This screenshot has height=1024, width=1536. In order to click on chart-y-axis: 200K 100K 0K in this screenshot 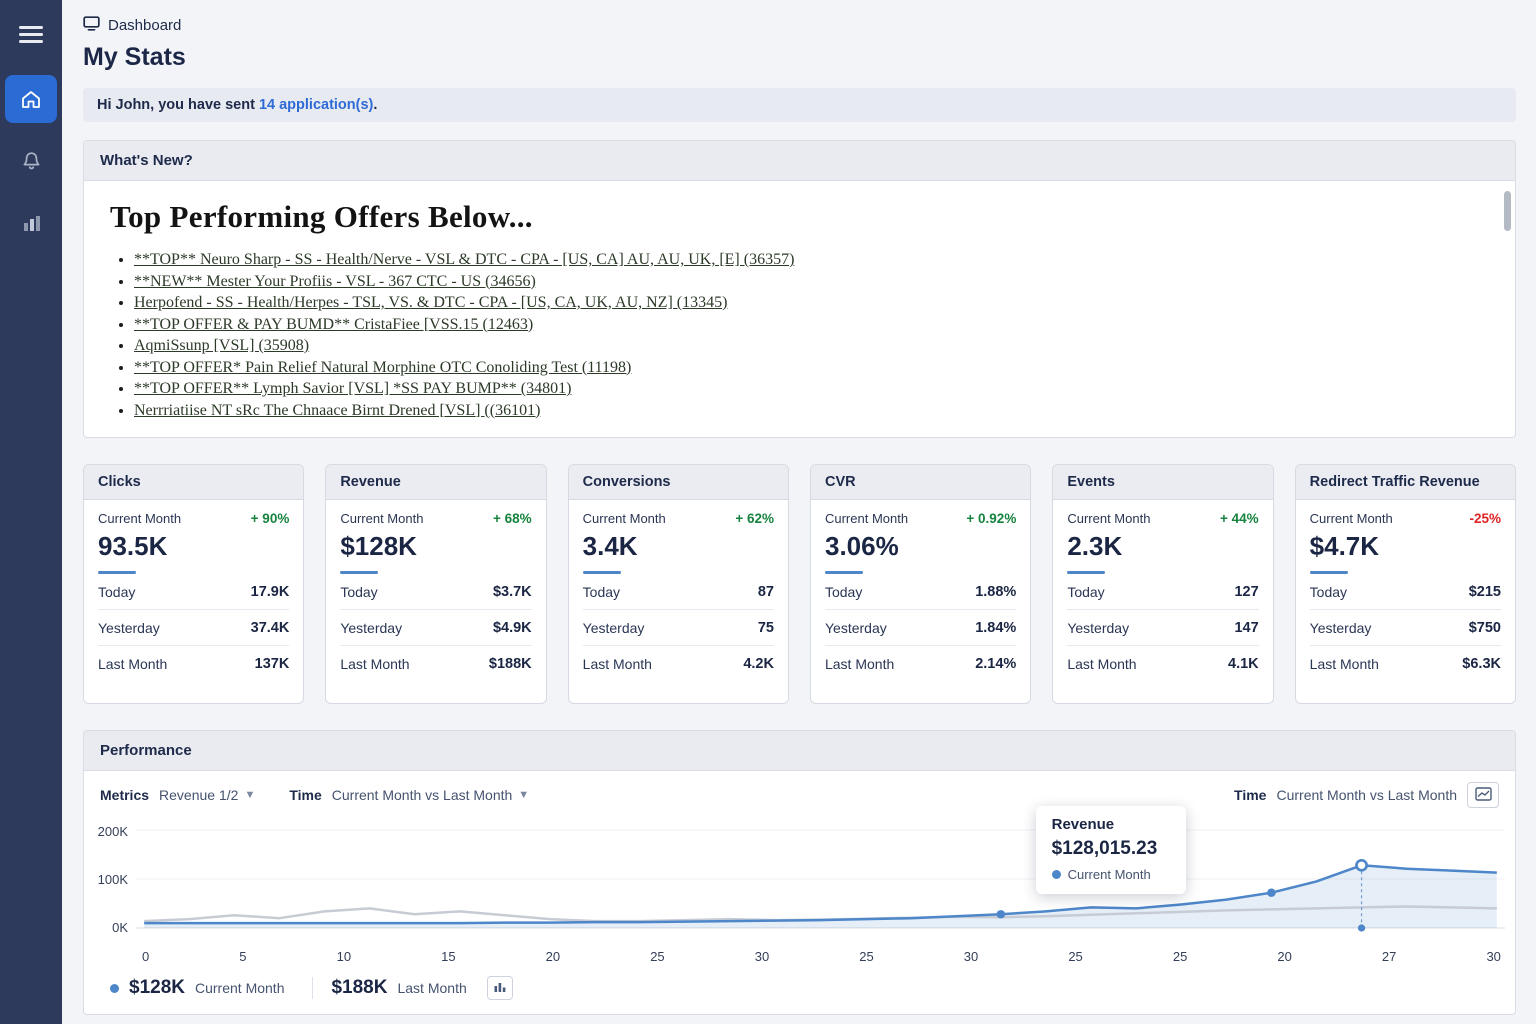, I will do `click(110, 881)`.